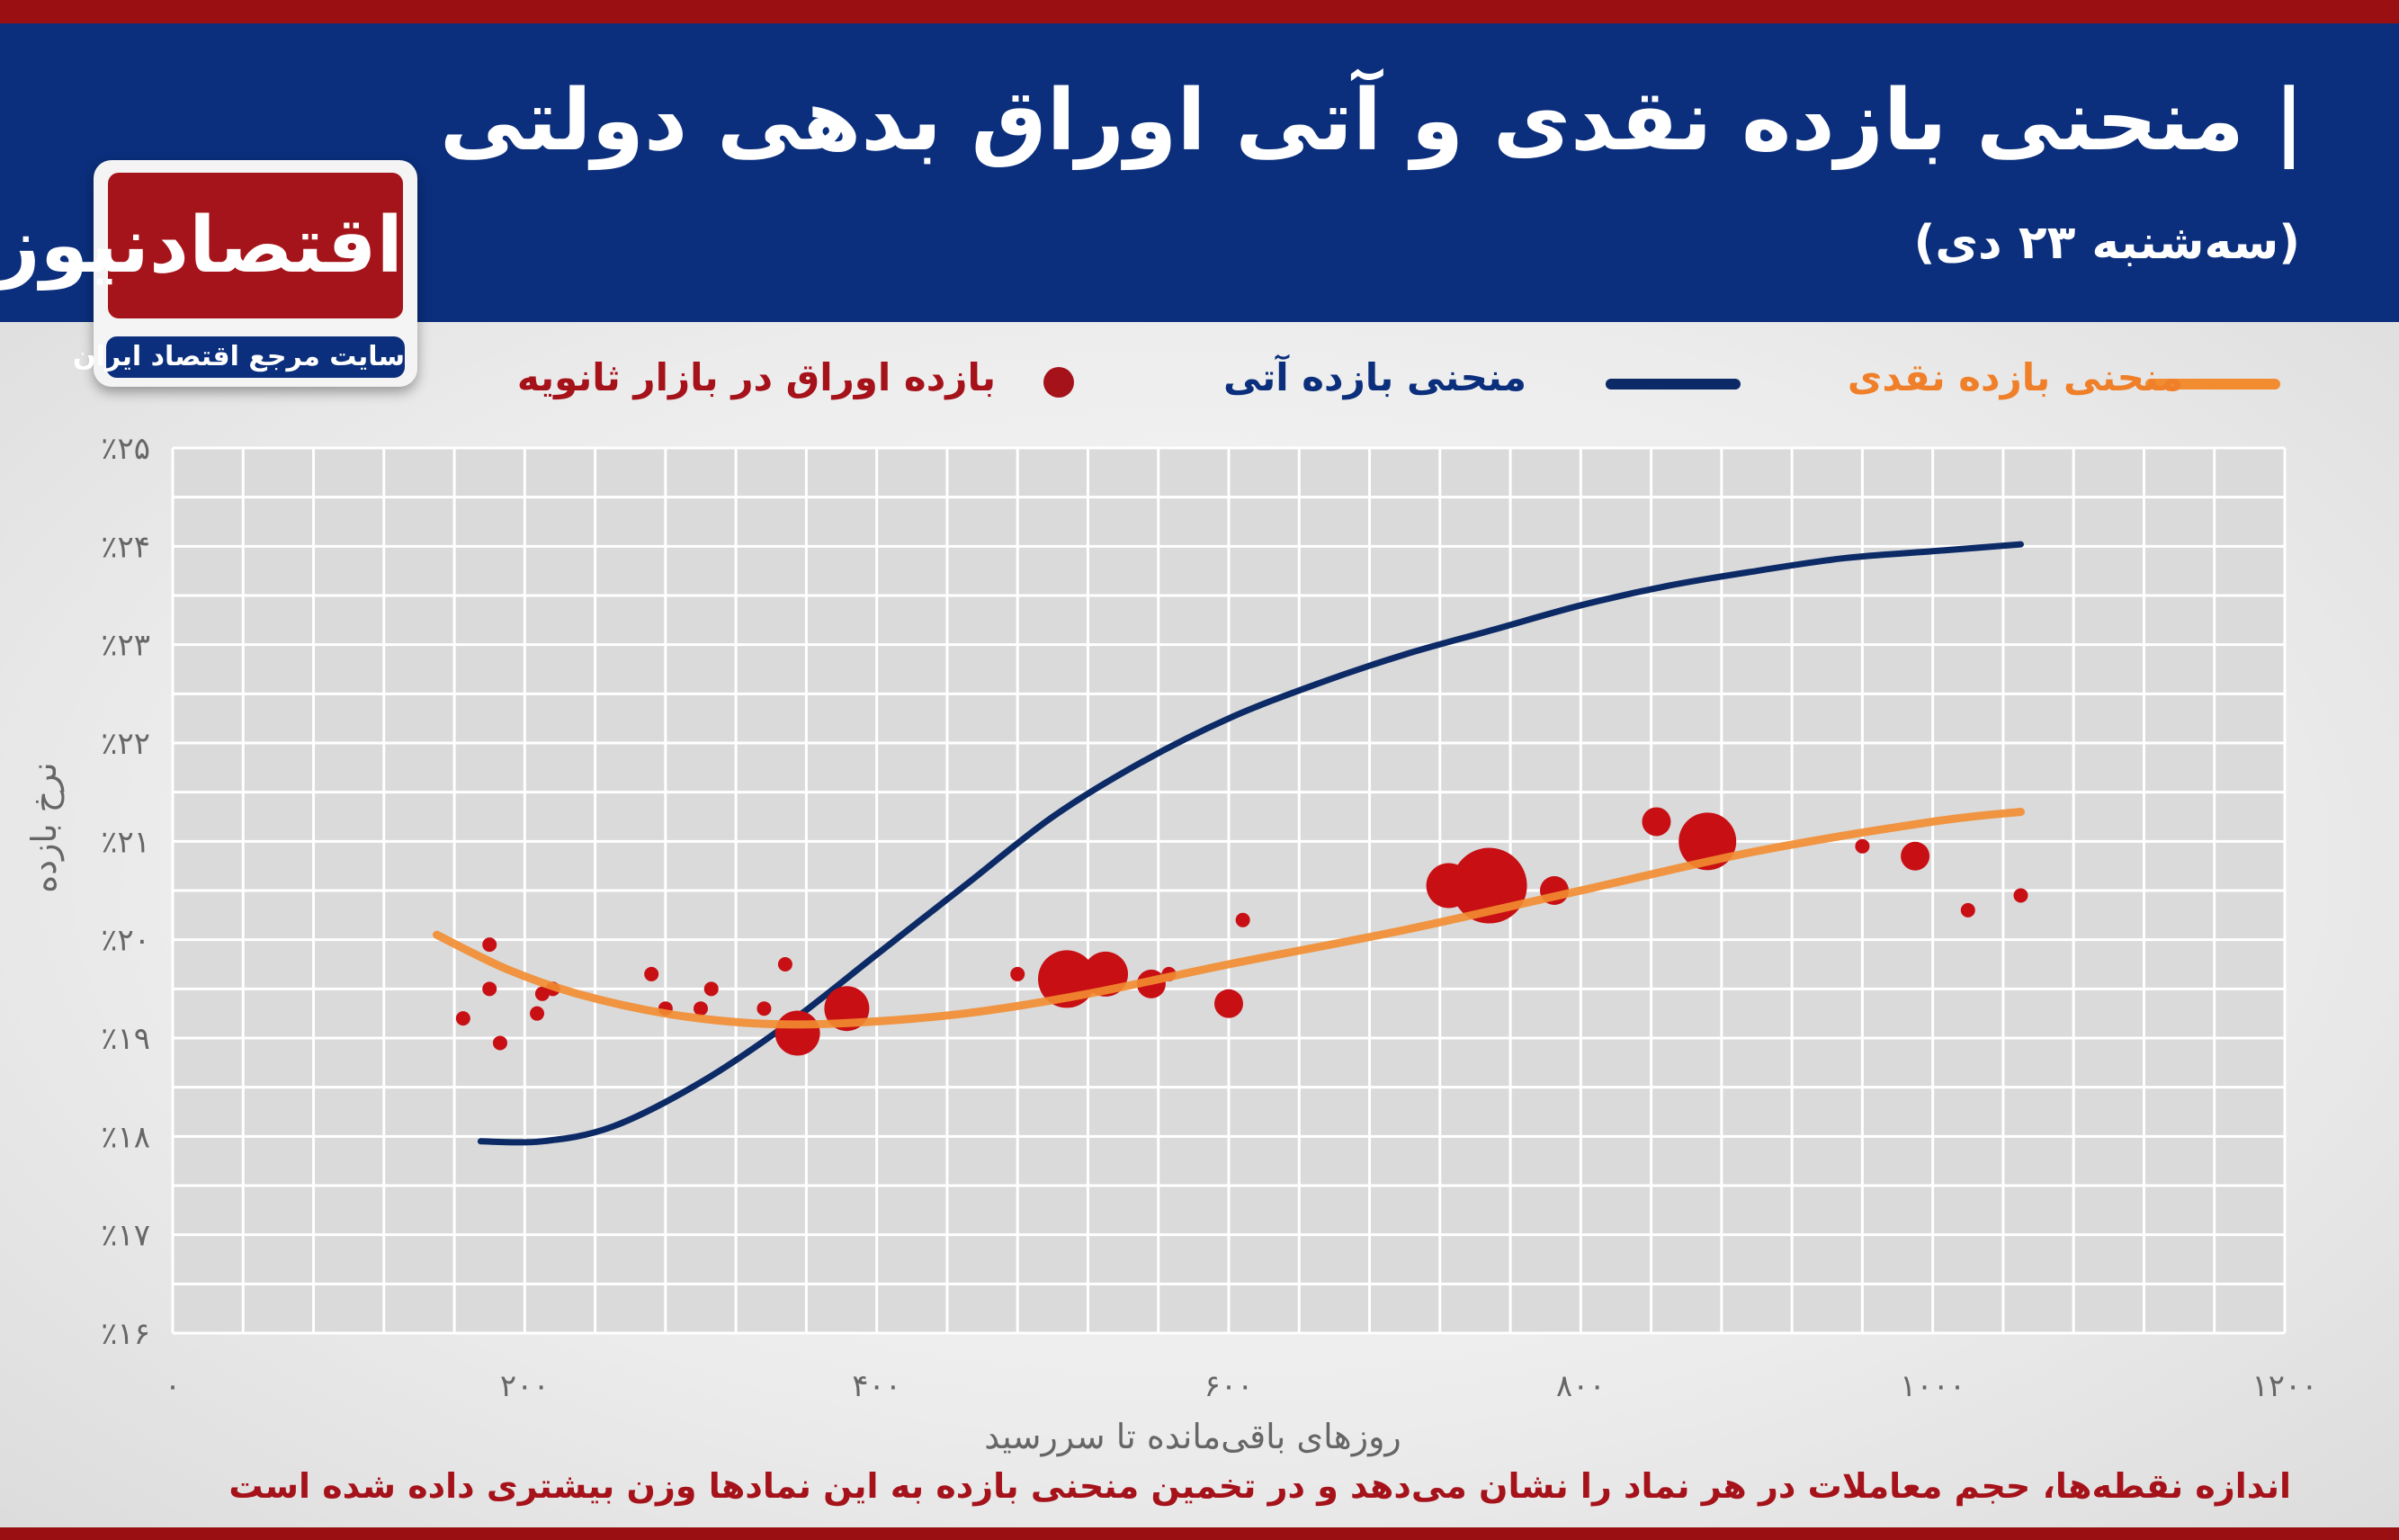 The width and height of the screenshot is (2399, 1540). Describe the element at coordinates (126, 1137) in the screenshot. I see `y-tick-label: ٪۱۸` at that location.